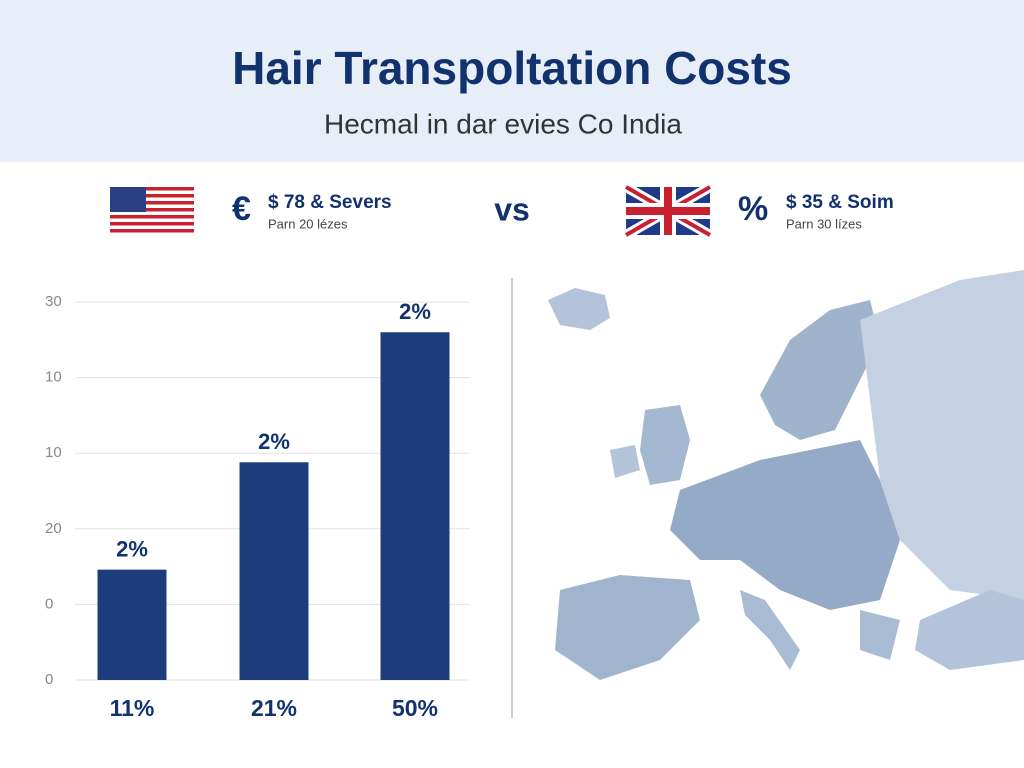 The height and width of the screenshot is (768, 1024). What do you see at coordinates (824, 223) in the screenshot?
I see `right-note: Parn 30 lízes` at bounding box center [824, 223].